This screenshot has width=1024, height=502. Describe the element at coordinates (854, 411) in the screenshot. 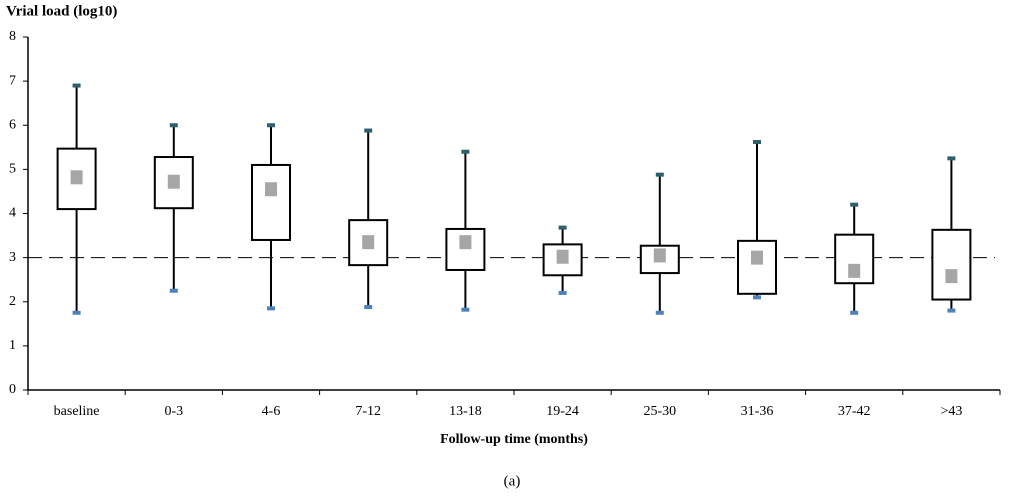

I see `x-tick-label: 37-42` at that location.